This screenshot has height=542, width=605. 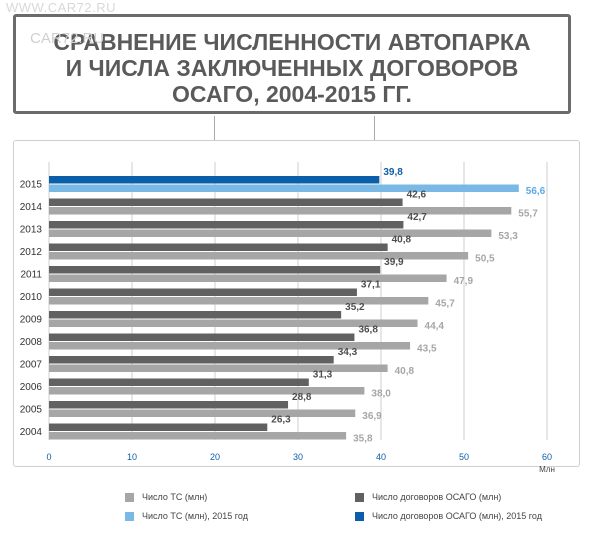 I want to click on data-label-vehicles: 40,8, so click(x=405, y=371).